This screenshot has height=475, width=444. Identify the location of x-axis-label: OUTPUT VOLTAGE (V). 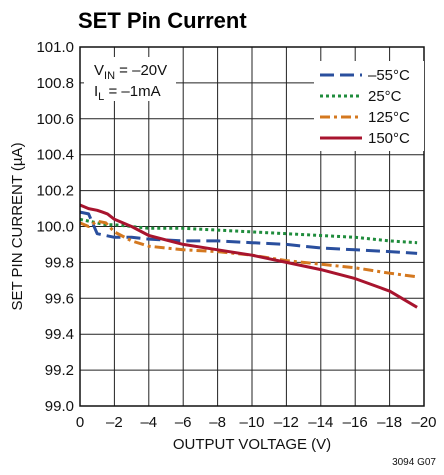
(252, 444).